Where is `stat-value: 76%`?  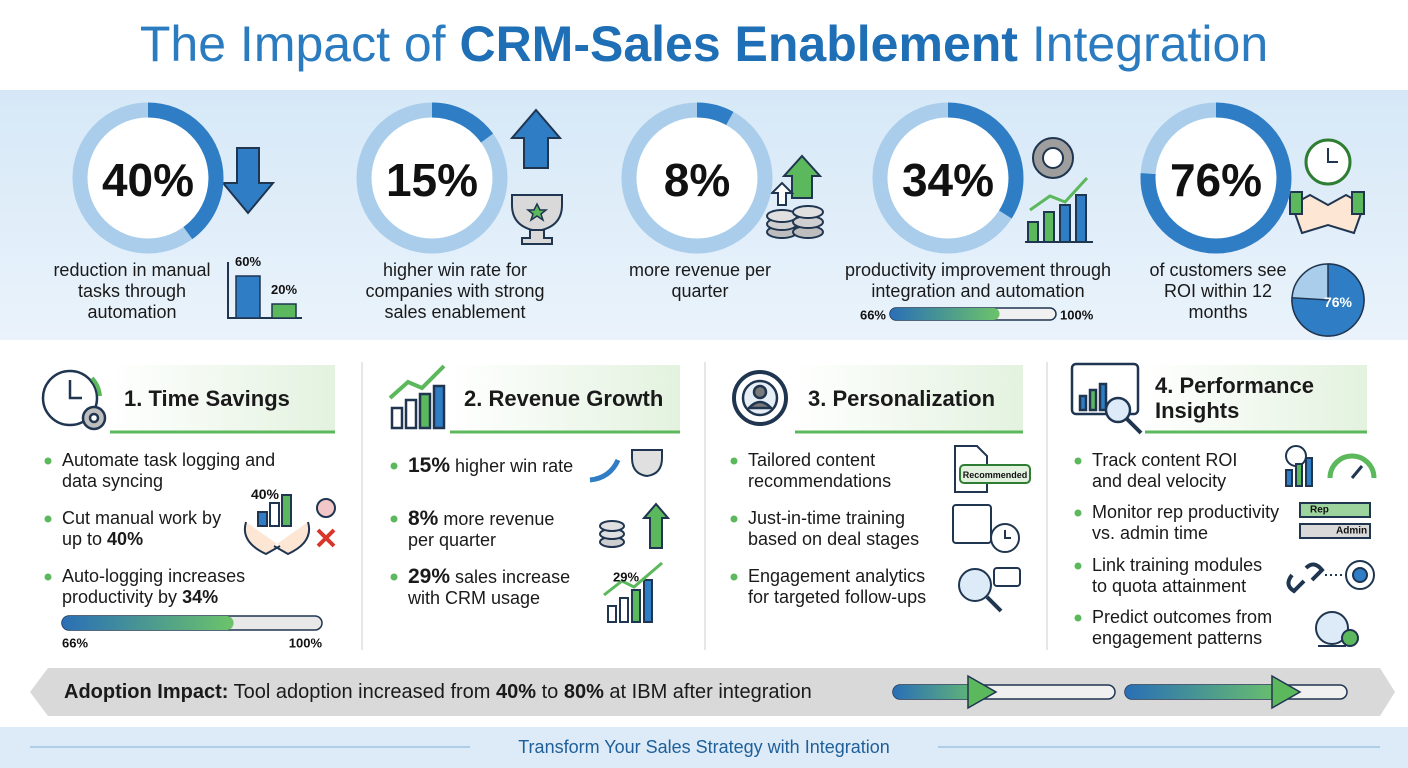
stat-value: 76% is located at coordinates (1216, 180).